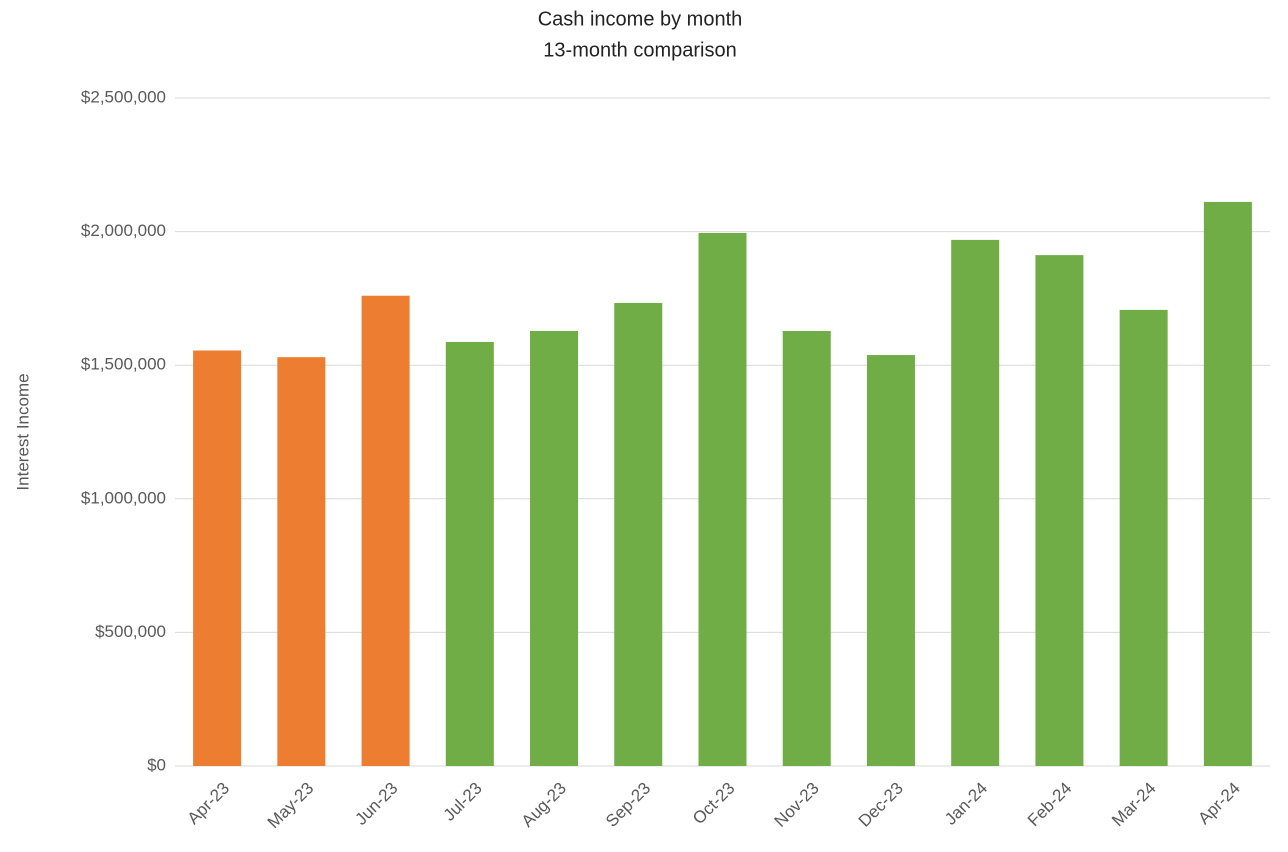 The width and height of the screenshot is (1288, 852). What do you see at coordinates (639, 50) in the screenshot?
I see `chart-subtitle: 13-month comparison` at bounding box center [639, 50].